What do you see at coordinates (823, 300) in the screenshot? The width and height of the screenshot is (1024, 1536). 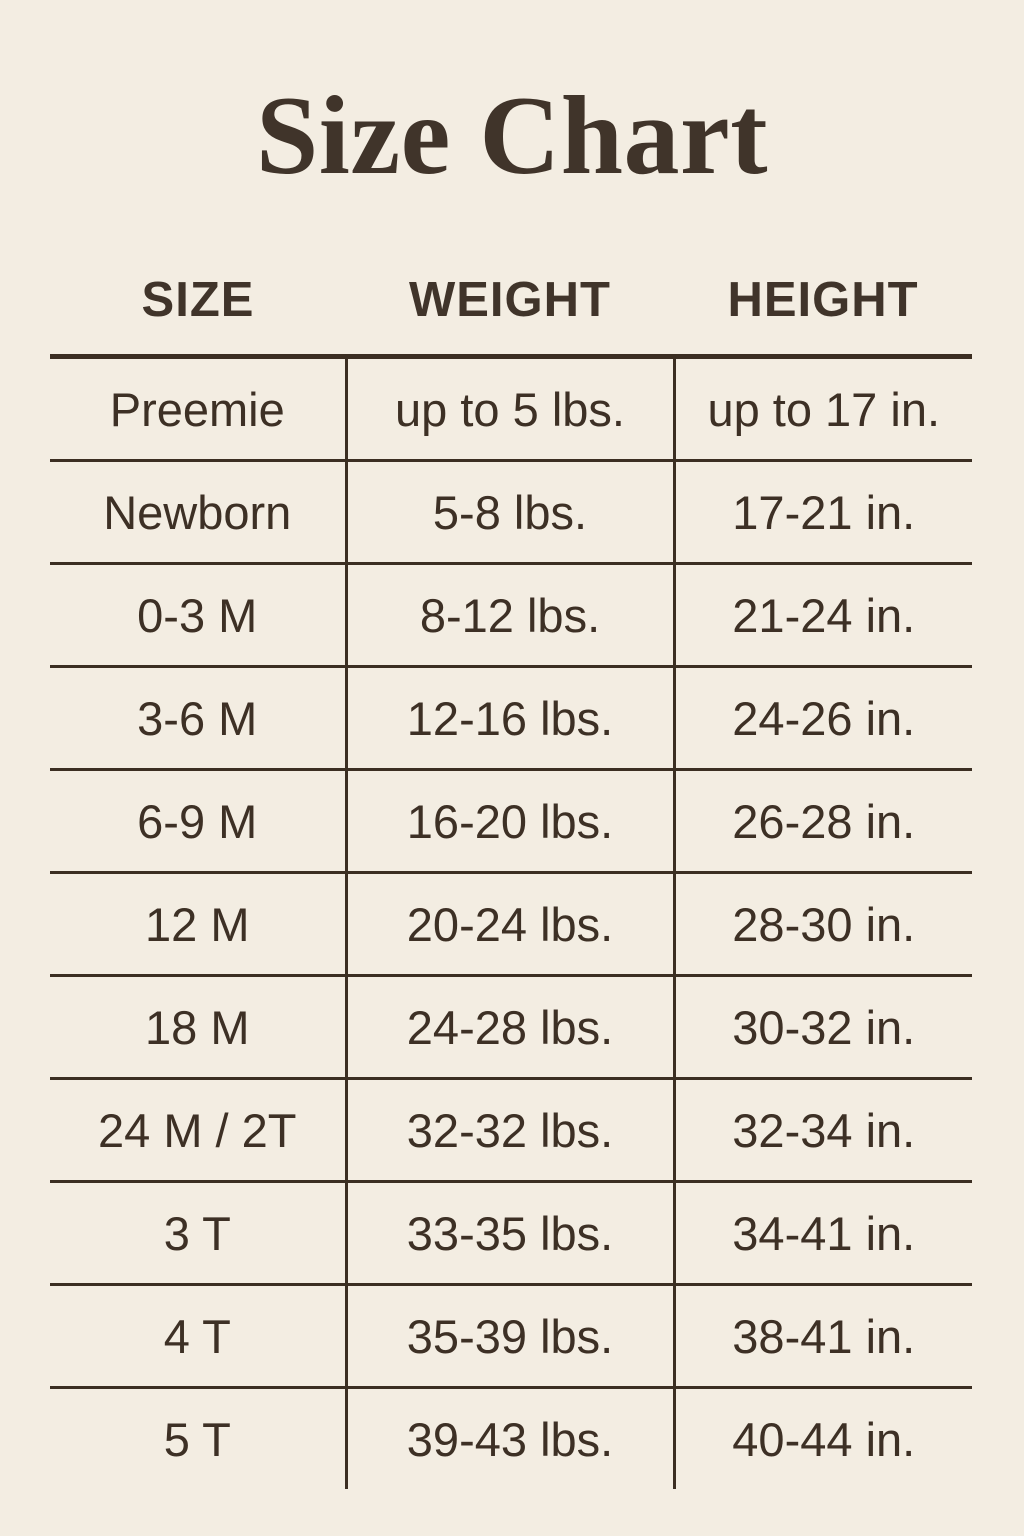 I see `column-header-height: HEIGHT` at bounding box center [823, 300].